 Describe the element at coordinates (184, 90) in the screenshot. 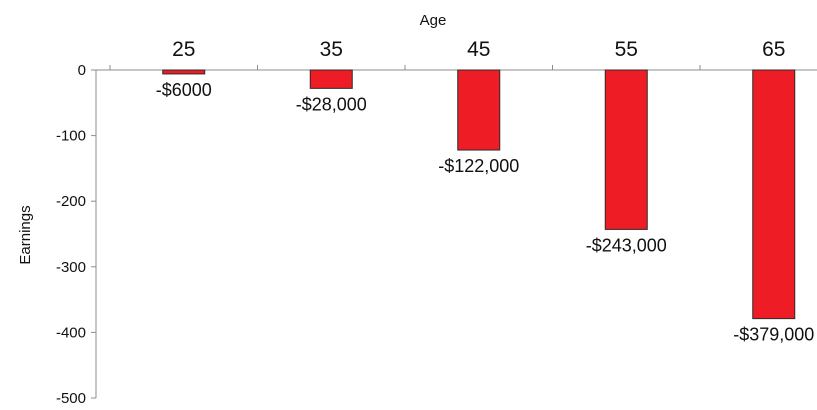

I see `data-label: -$6000` at that location.